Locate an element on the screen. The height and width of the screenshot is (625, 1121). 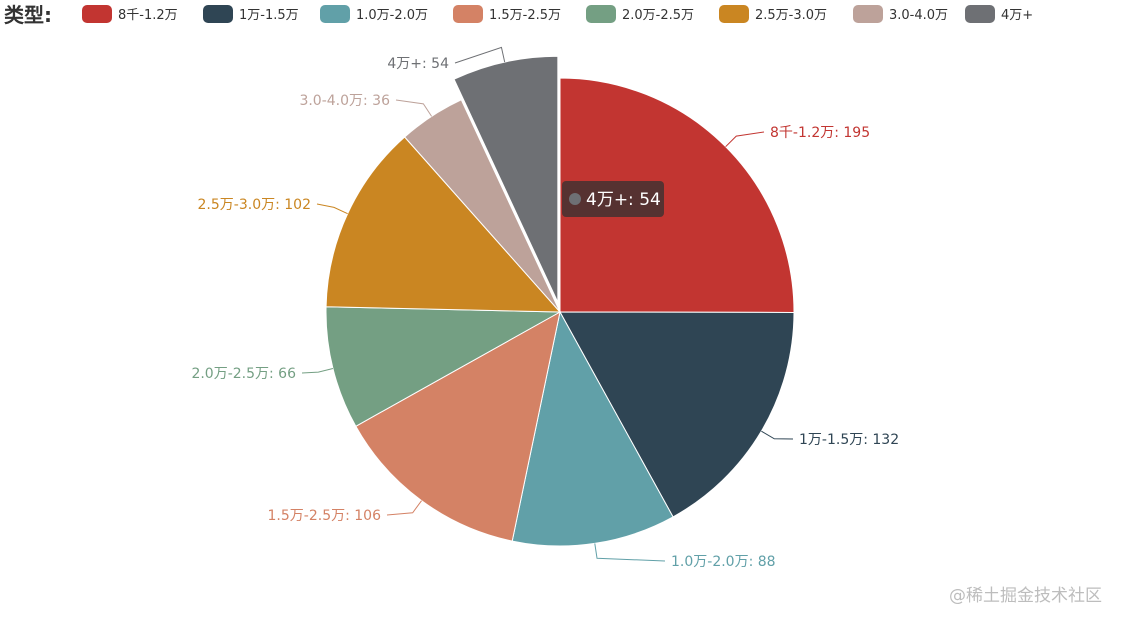
slice-label: 3.0-4.0万: 36 is located at coordinates (344, 101).